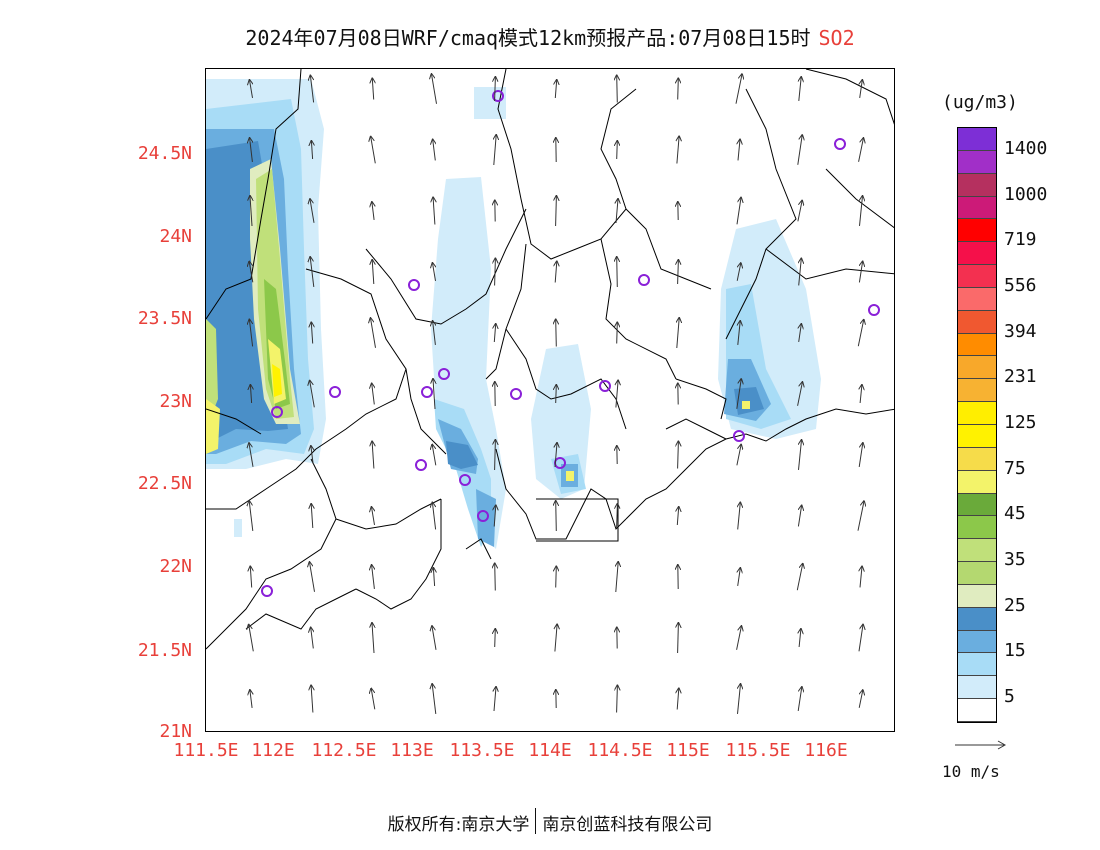 The width and height of the screenshot is (1100, 850). What do you see at coordinates (164, 318) in the screenshot?
I see `lat-label-23.5n: 23.5N` at bounding box center [164, 318].